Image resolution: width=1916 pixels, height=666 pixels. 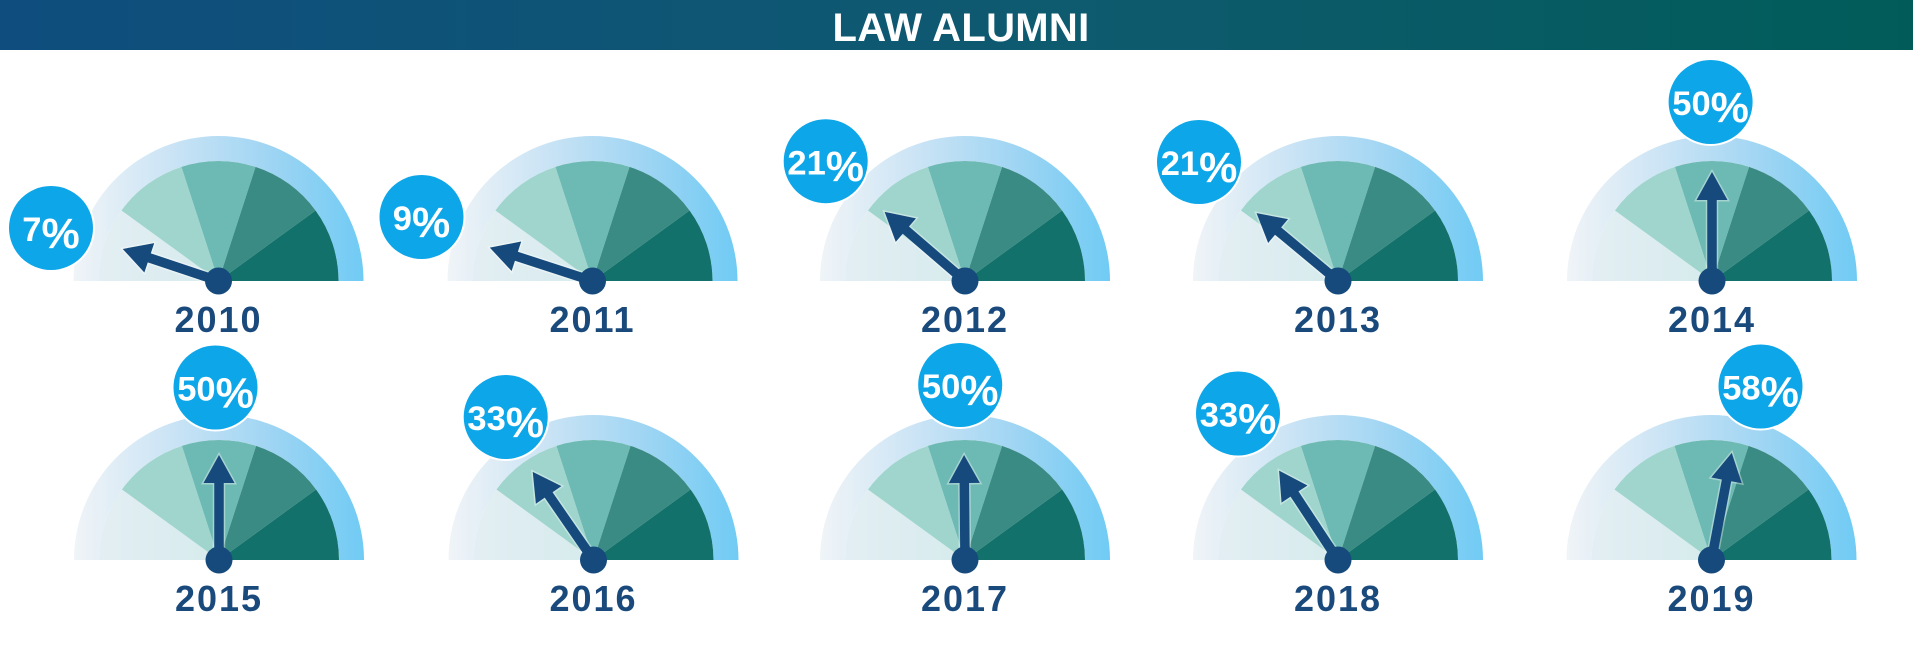 I want to click on svg-text: 2012, so click(x=965, y=319).